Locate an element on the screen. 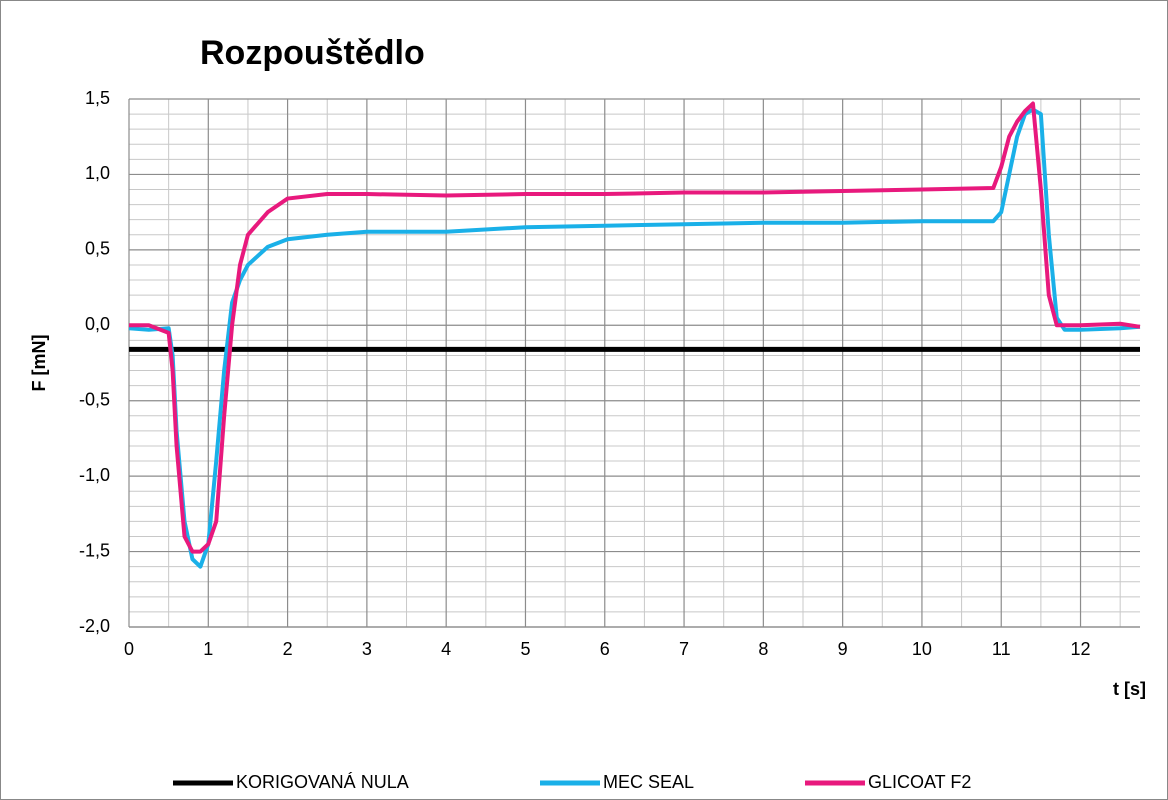 The image size is (1168, 800). y-tick-label: 0,0 is located at coordinates (97, 324).